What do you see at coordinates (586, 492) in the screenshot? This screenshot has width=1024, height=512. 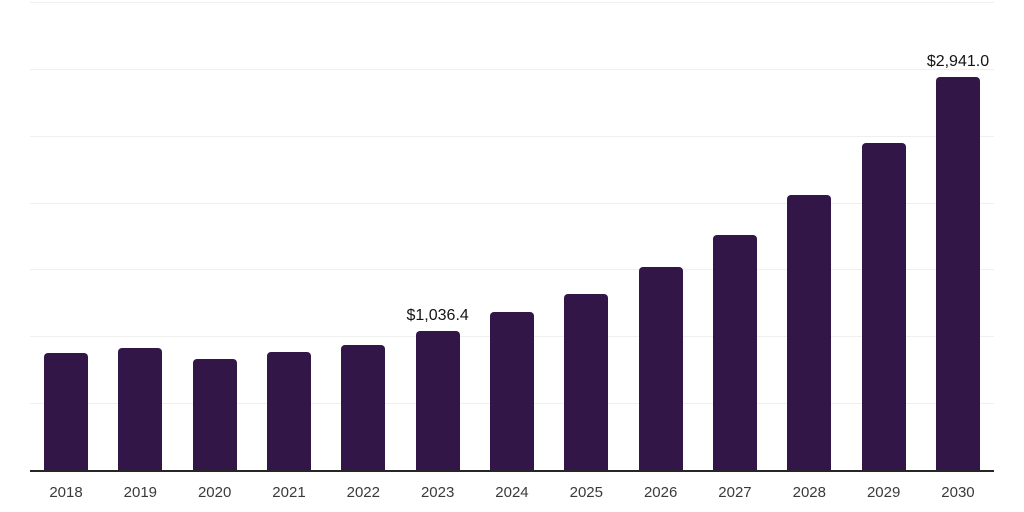 I see `x-tick-2025: 2025` at bounding box center [586, 492].